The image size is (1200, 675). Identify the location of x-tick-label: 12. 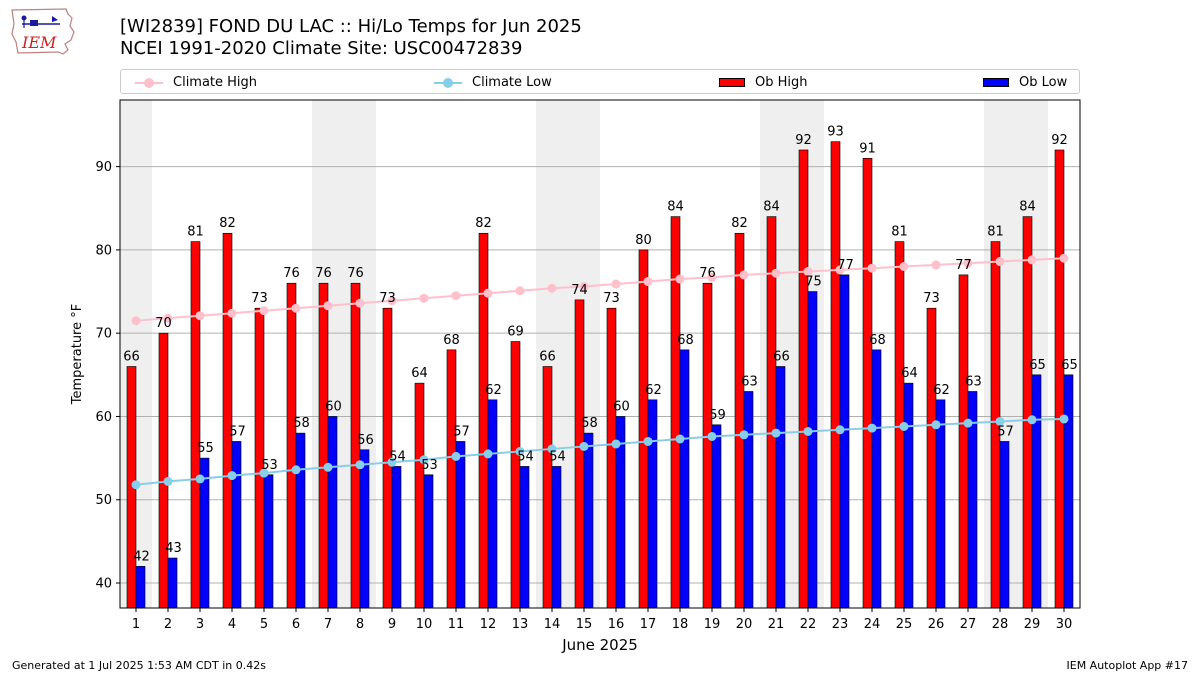
(488, 624).